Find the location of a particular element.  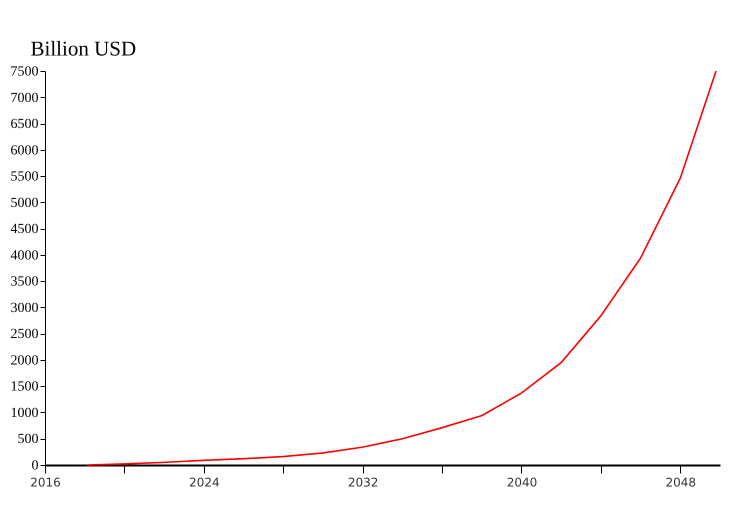

y-tick-label: 3000 is located at coordinates (24, 308).